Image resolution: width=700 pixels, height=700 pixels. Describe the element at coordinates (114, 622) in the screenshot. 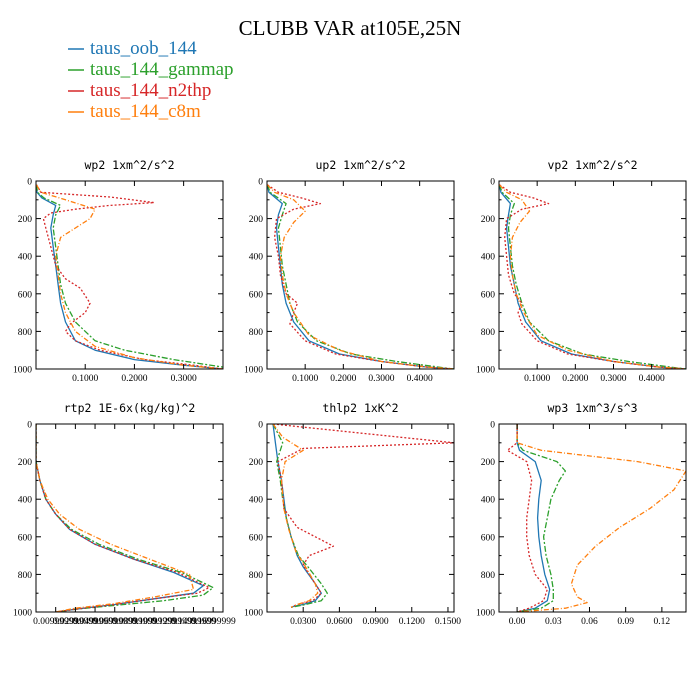

I see `x-tick-label: 0.06999999` at that location.